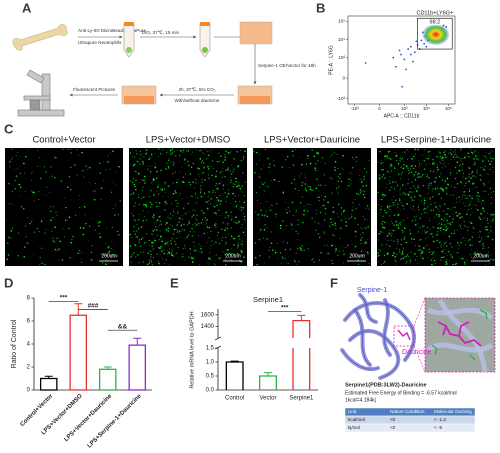  What do you see at coordinates (210, 391) in the screenshot?
I see `y-tick-label: 0.0` at bounding box center [210, 391].